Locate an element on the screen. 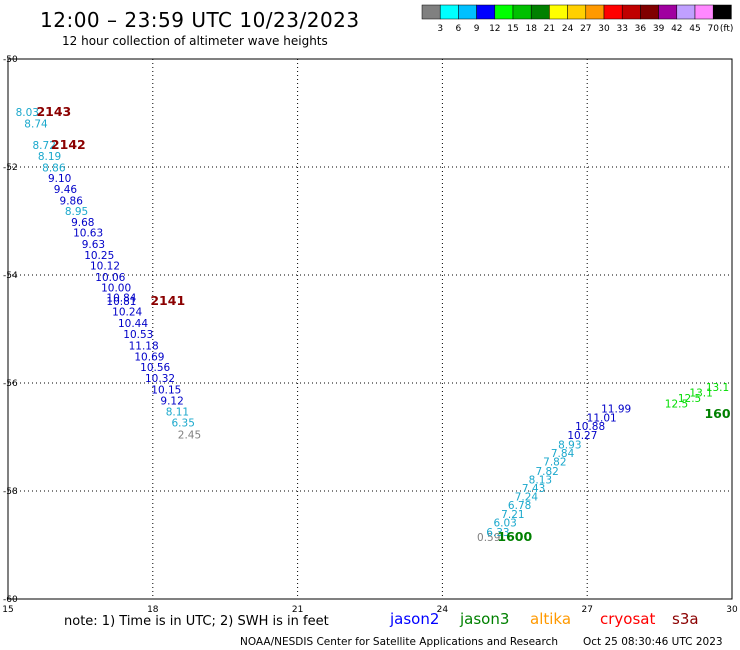 The image size is (740, 650). color-scale-label: 39 is located at coordinates (659, 29).